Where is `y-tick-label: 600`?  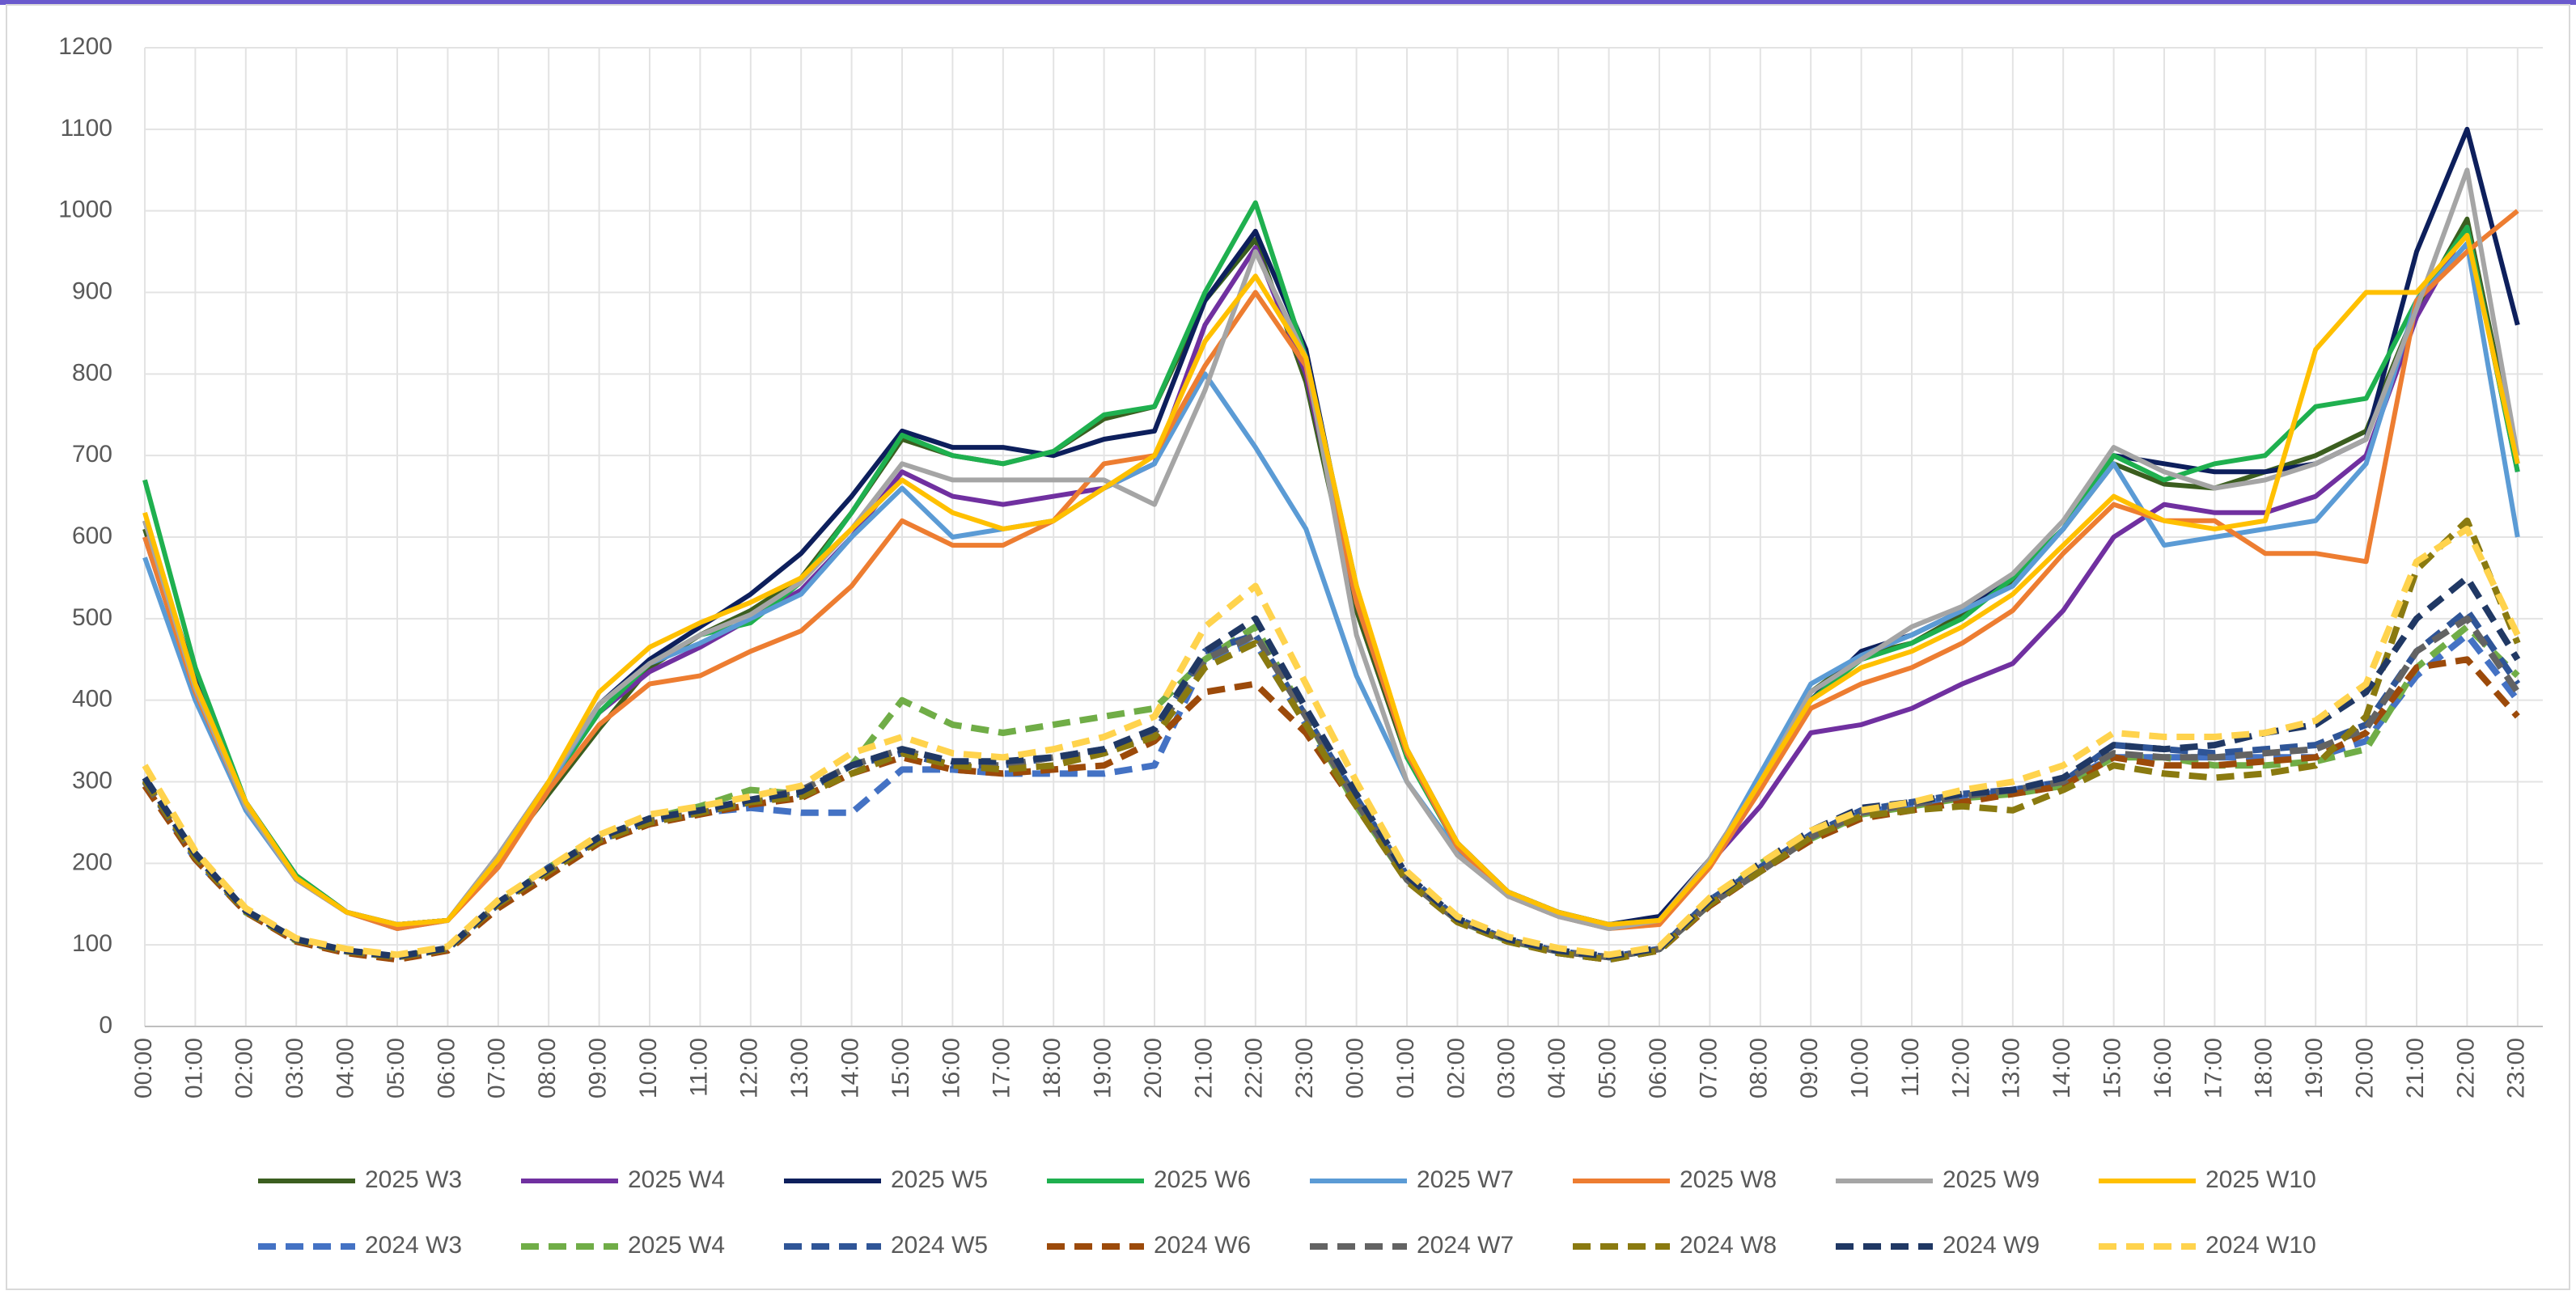
y-tick-label: 600 is located at coordinates (92, 536).